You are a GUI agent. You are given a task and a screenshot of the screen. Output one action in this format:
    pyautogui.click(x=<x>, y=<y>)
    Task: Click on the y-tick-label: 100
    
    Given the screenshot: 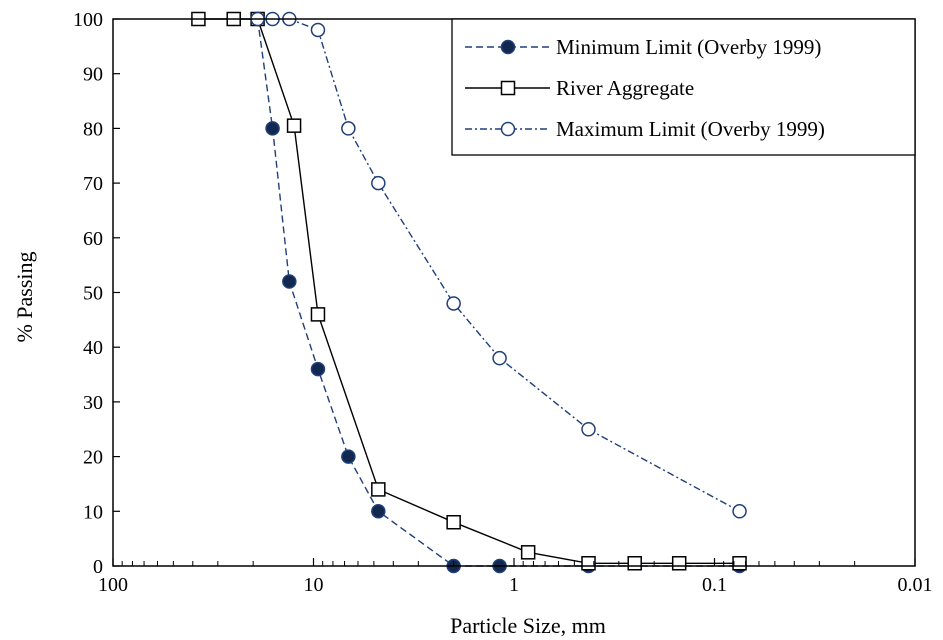 What is the action you would take?
    pyautogui.click(x=88, y=20)
    